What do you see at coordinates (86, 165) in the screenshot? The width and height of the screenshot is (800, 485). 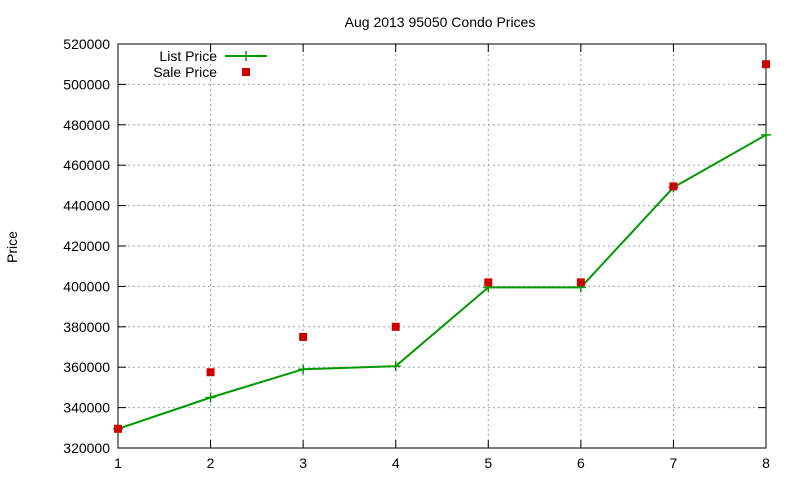 I see `y-tick-label: 460000` at bounding box center [86, 165].